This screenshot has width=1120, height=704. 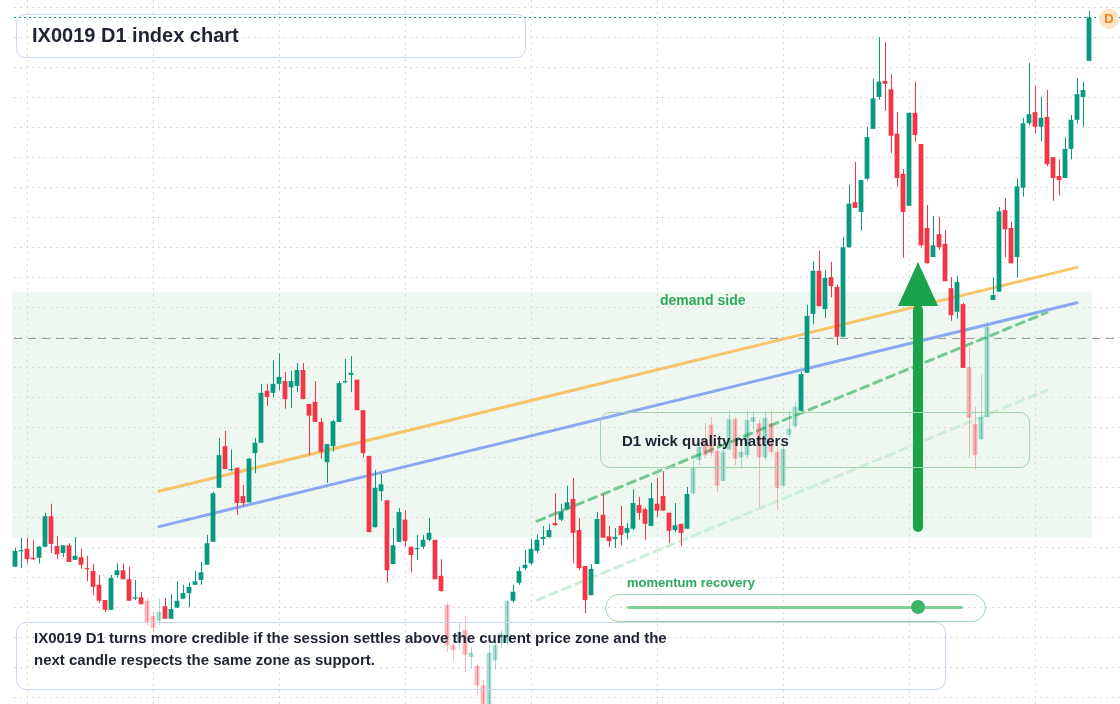 What do you see at coordinates (691, 582) in the screenshot?
I see `annotation: momentum recovery` at bounding box center [691, 582].